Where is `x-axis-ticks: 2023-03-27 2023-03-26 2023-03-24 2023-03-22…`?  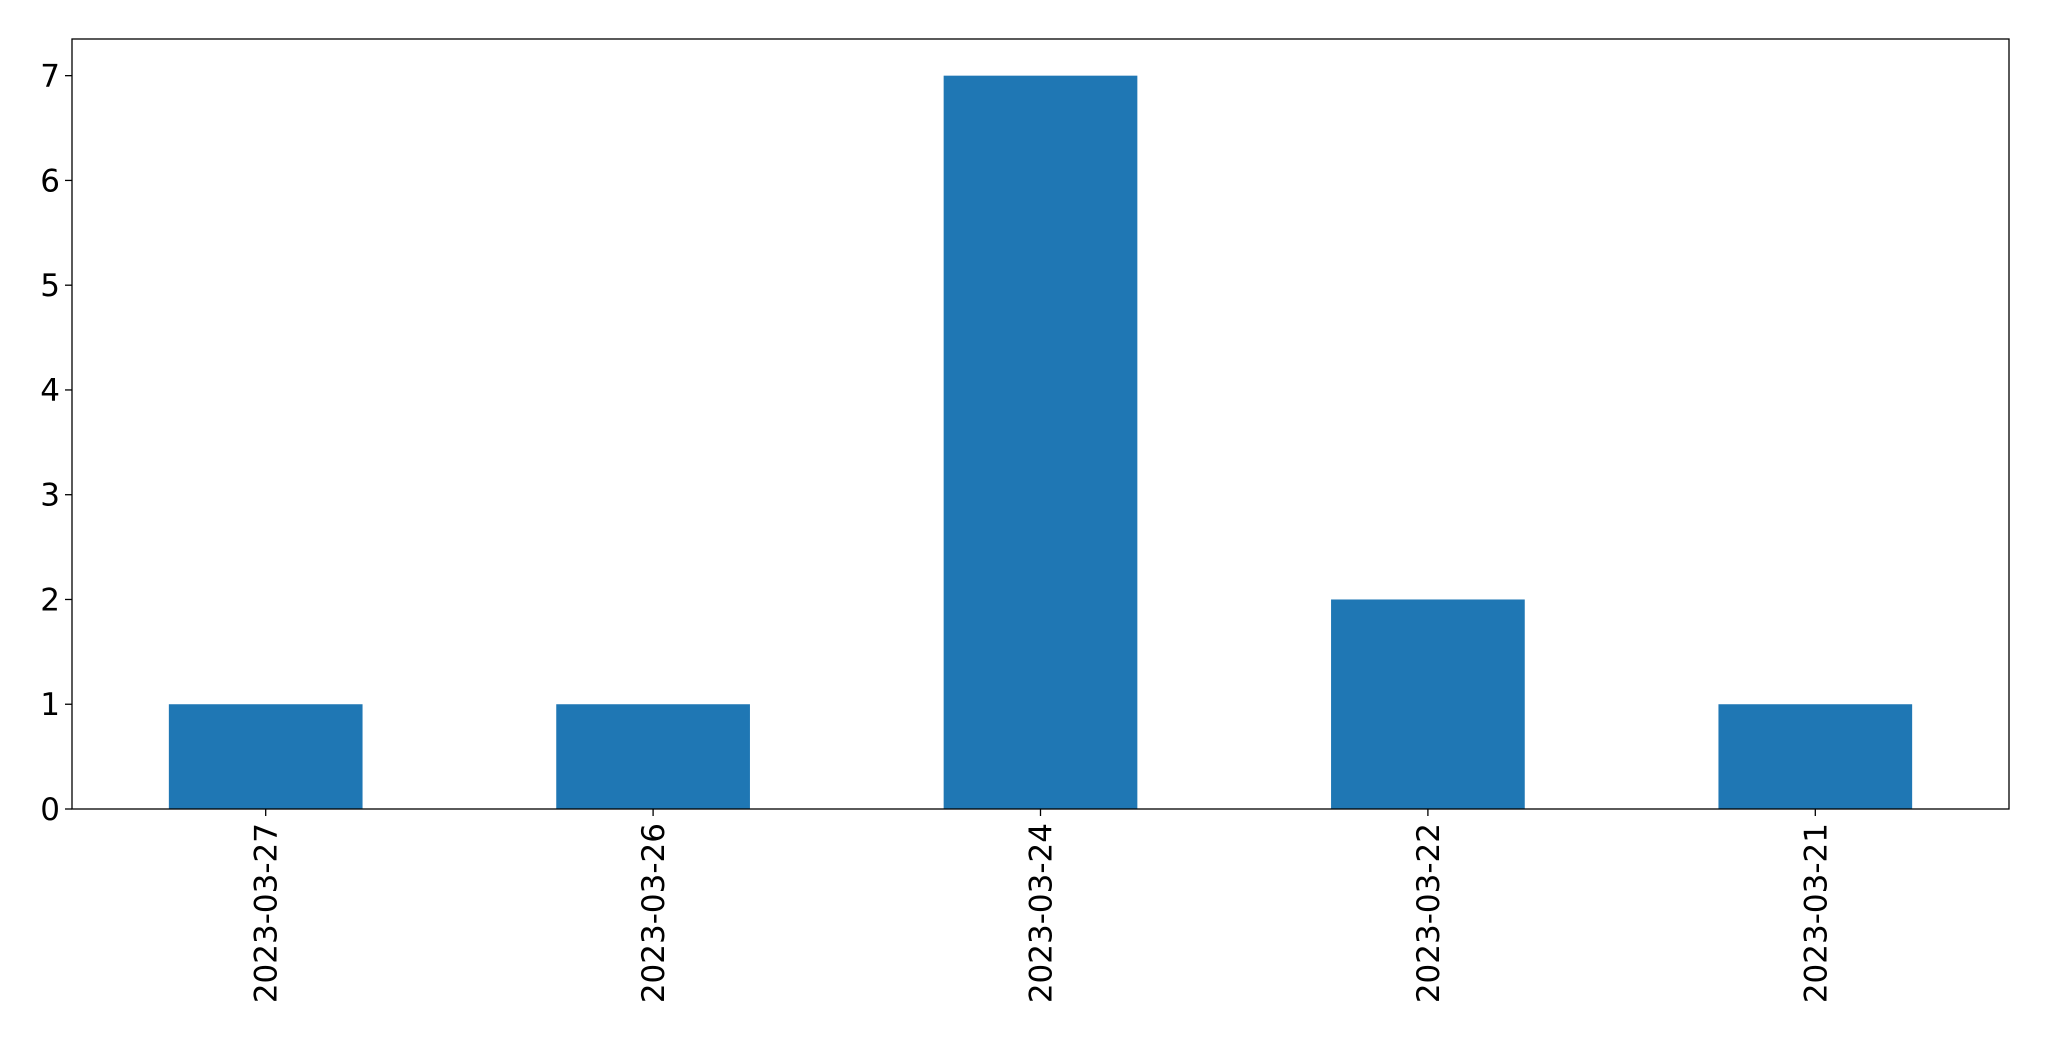 x-axis-ticks: 2023-03-27 2023-03-26 2023-03-24 2023-03-22… is located at coordinates (1041, 906).